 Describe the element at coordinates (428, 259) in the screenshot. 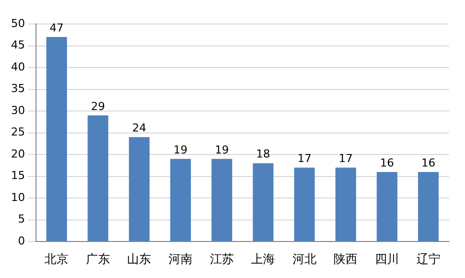

I see `x-tick-label: 辽宁` at that location.